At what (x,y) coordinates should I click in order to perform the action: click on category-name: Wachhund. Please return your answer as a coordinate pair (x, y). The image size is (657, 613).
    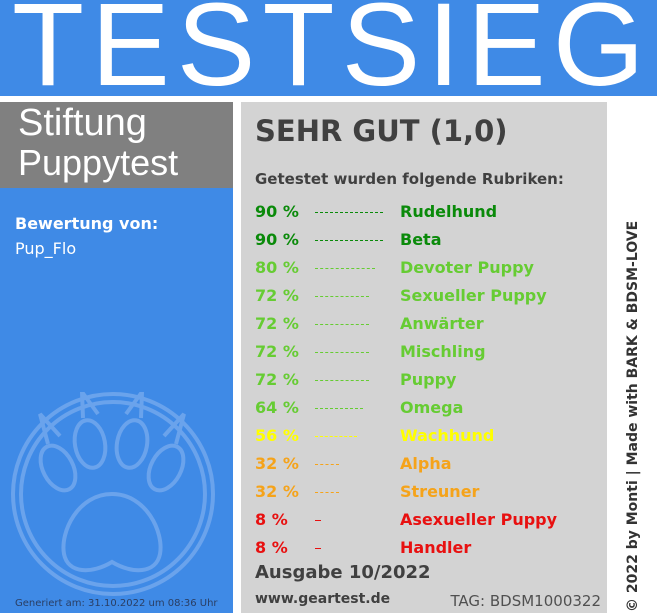
    Looking at the image, I should click on (447, 435).